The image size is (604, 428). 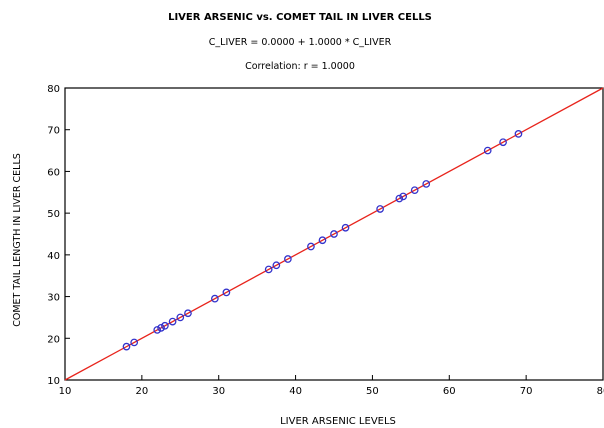 I want to click on x-tick-label: 80, so click(x=600, y=391).